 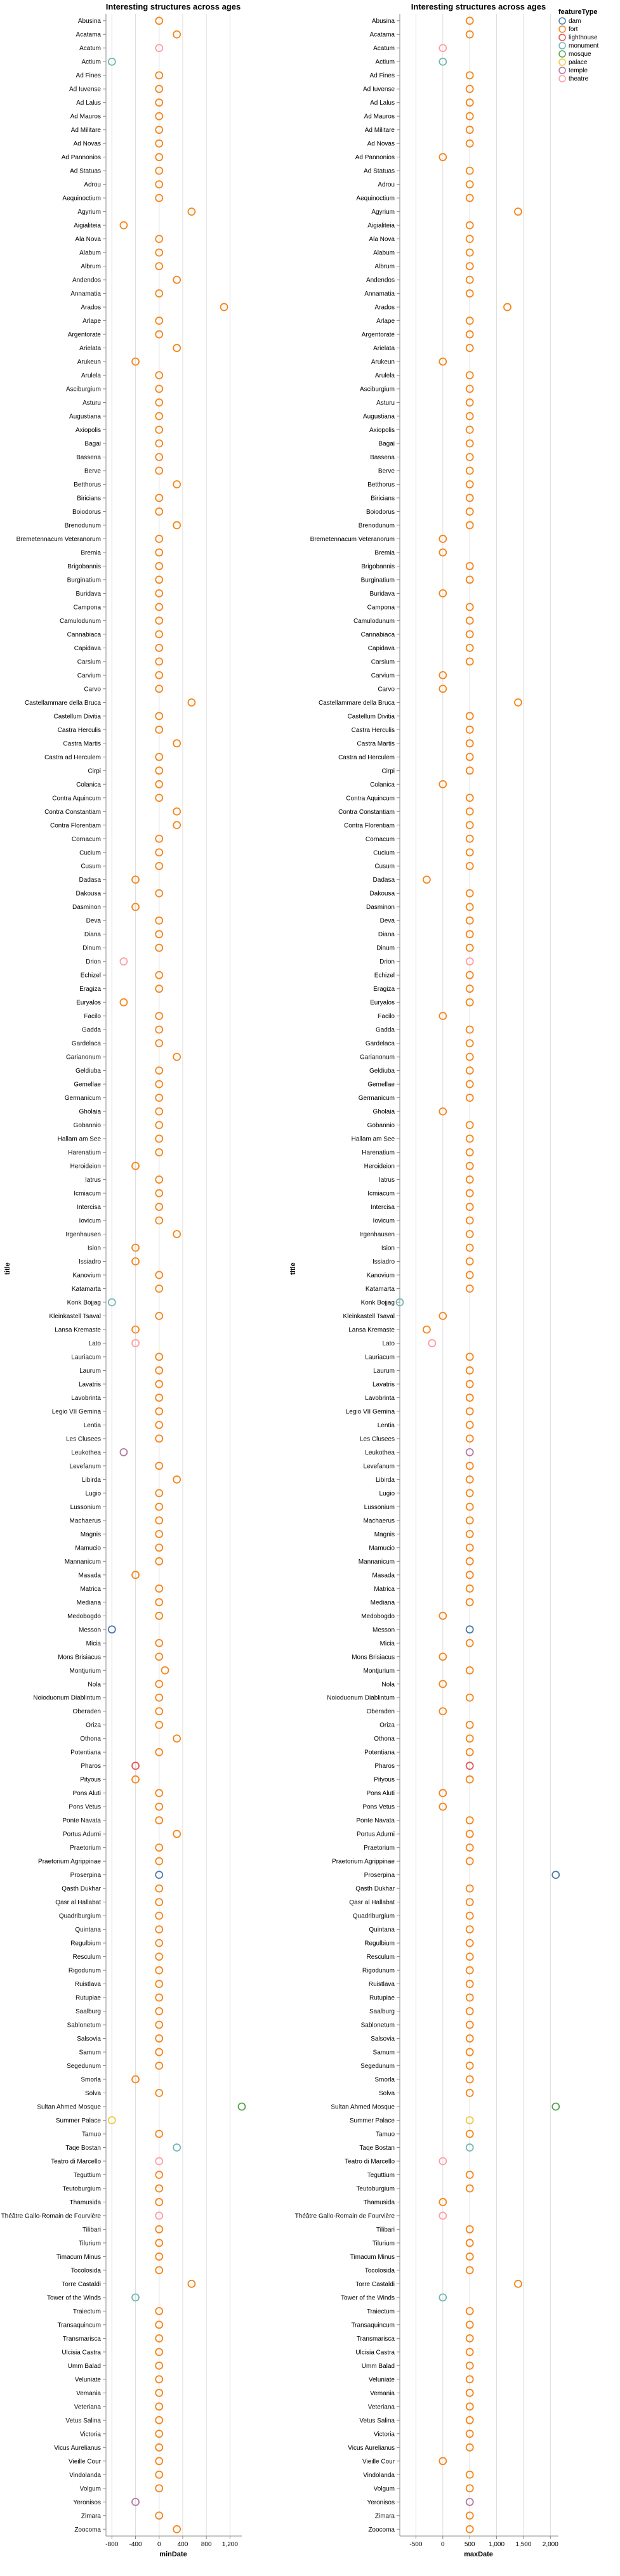 I want to click on right-y-tick-label: Ad Statuas, so click(x=380, y=172).